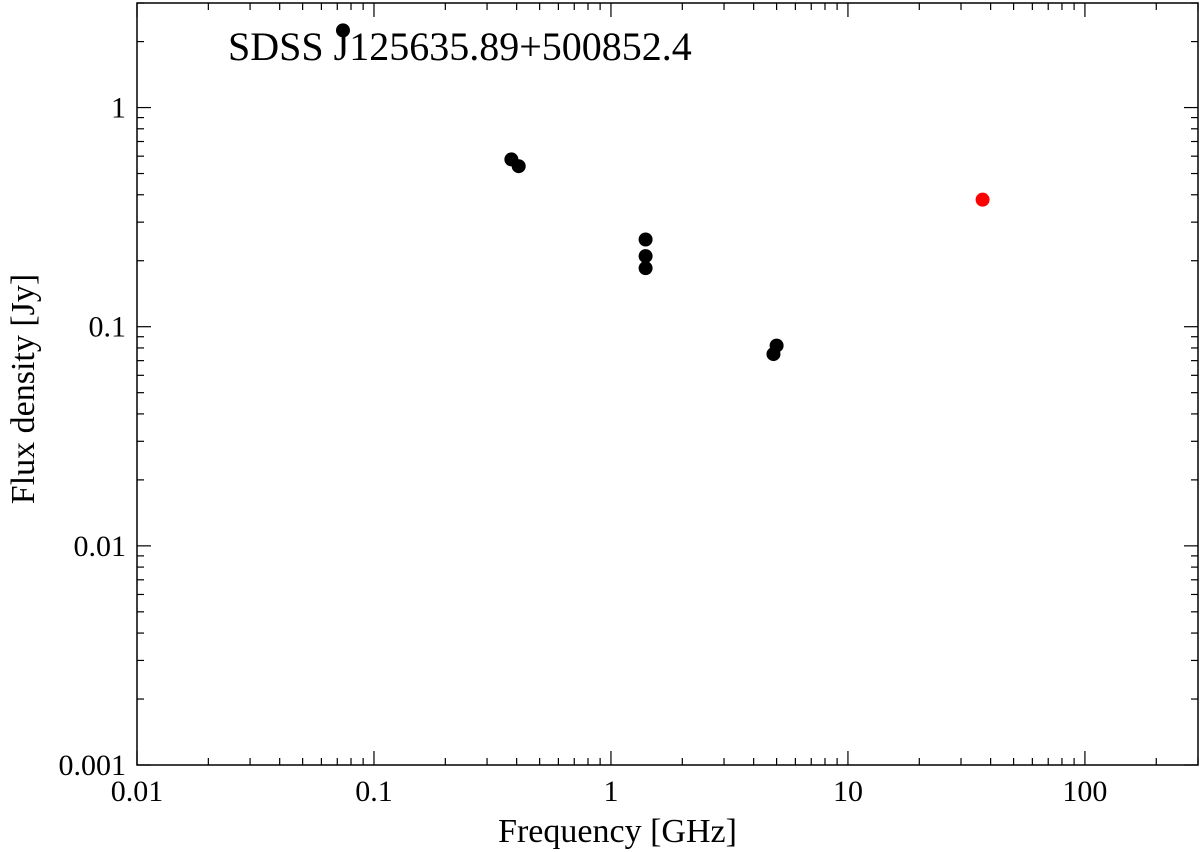 Image resolution: width=1200 pixels, height=852 pixels. What do you see at coordinates (93, 765) in the screenshot?
I see `y-tick-label: 0.001` at bounding box center [93, 765].